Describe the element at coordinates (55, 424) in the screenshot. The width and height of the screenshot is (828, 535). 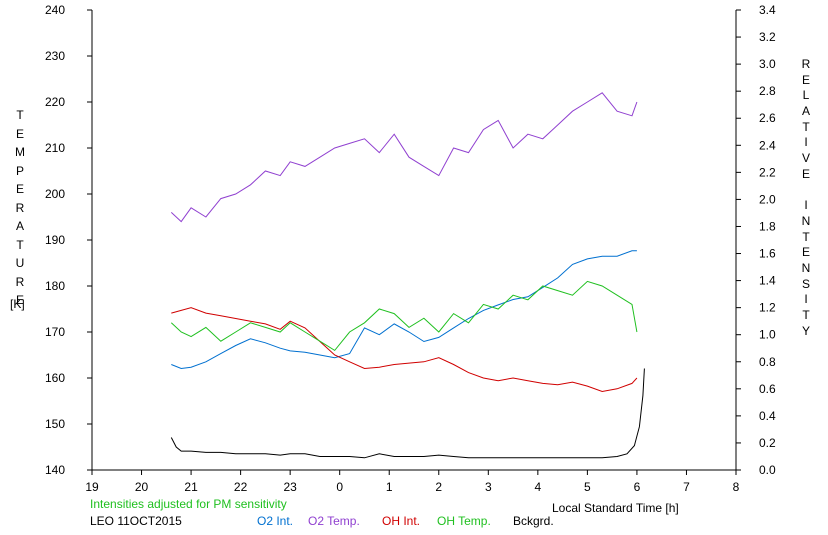
I see `left-tick-label: 150` at that location.